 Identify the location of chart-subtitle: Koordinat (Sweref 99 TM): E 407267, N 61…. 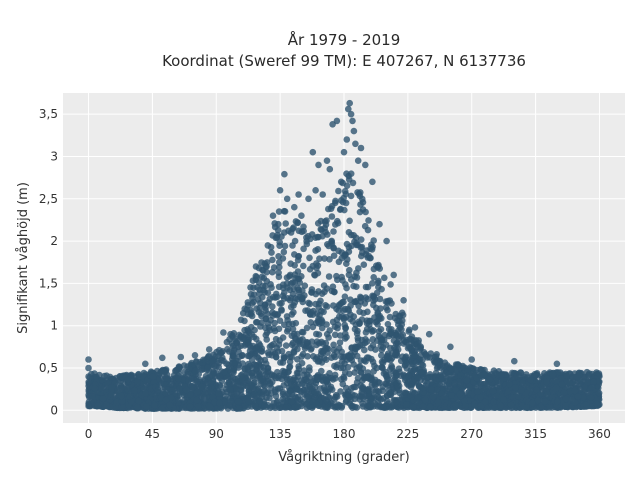
(344, 61).